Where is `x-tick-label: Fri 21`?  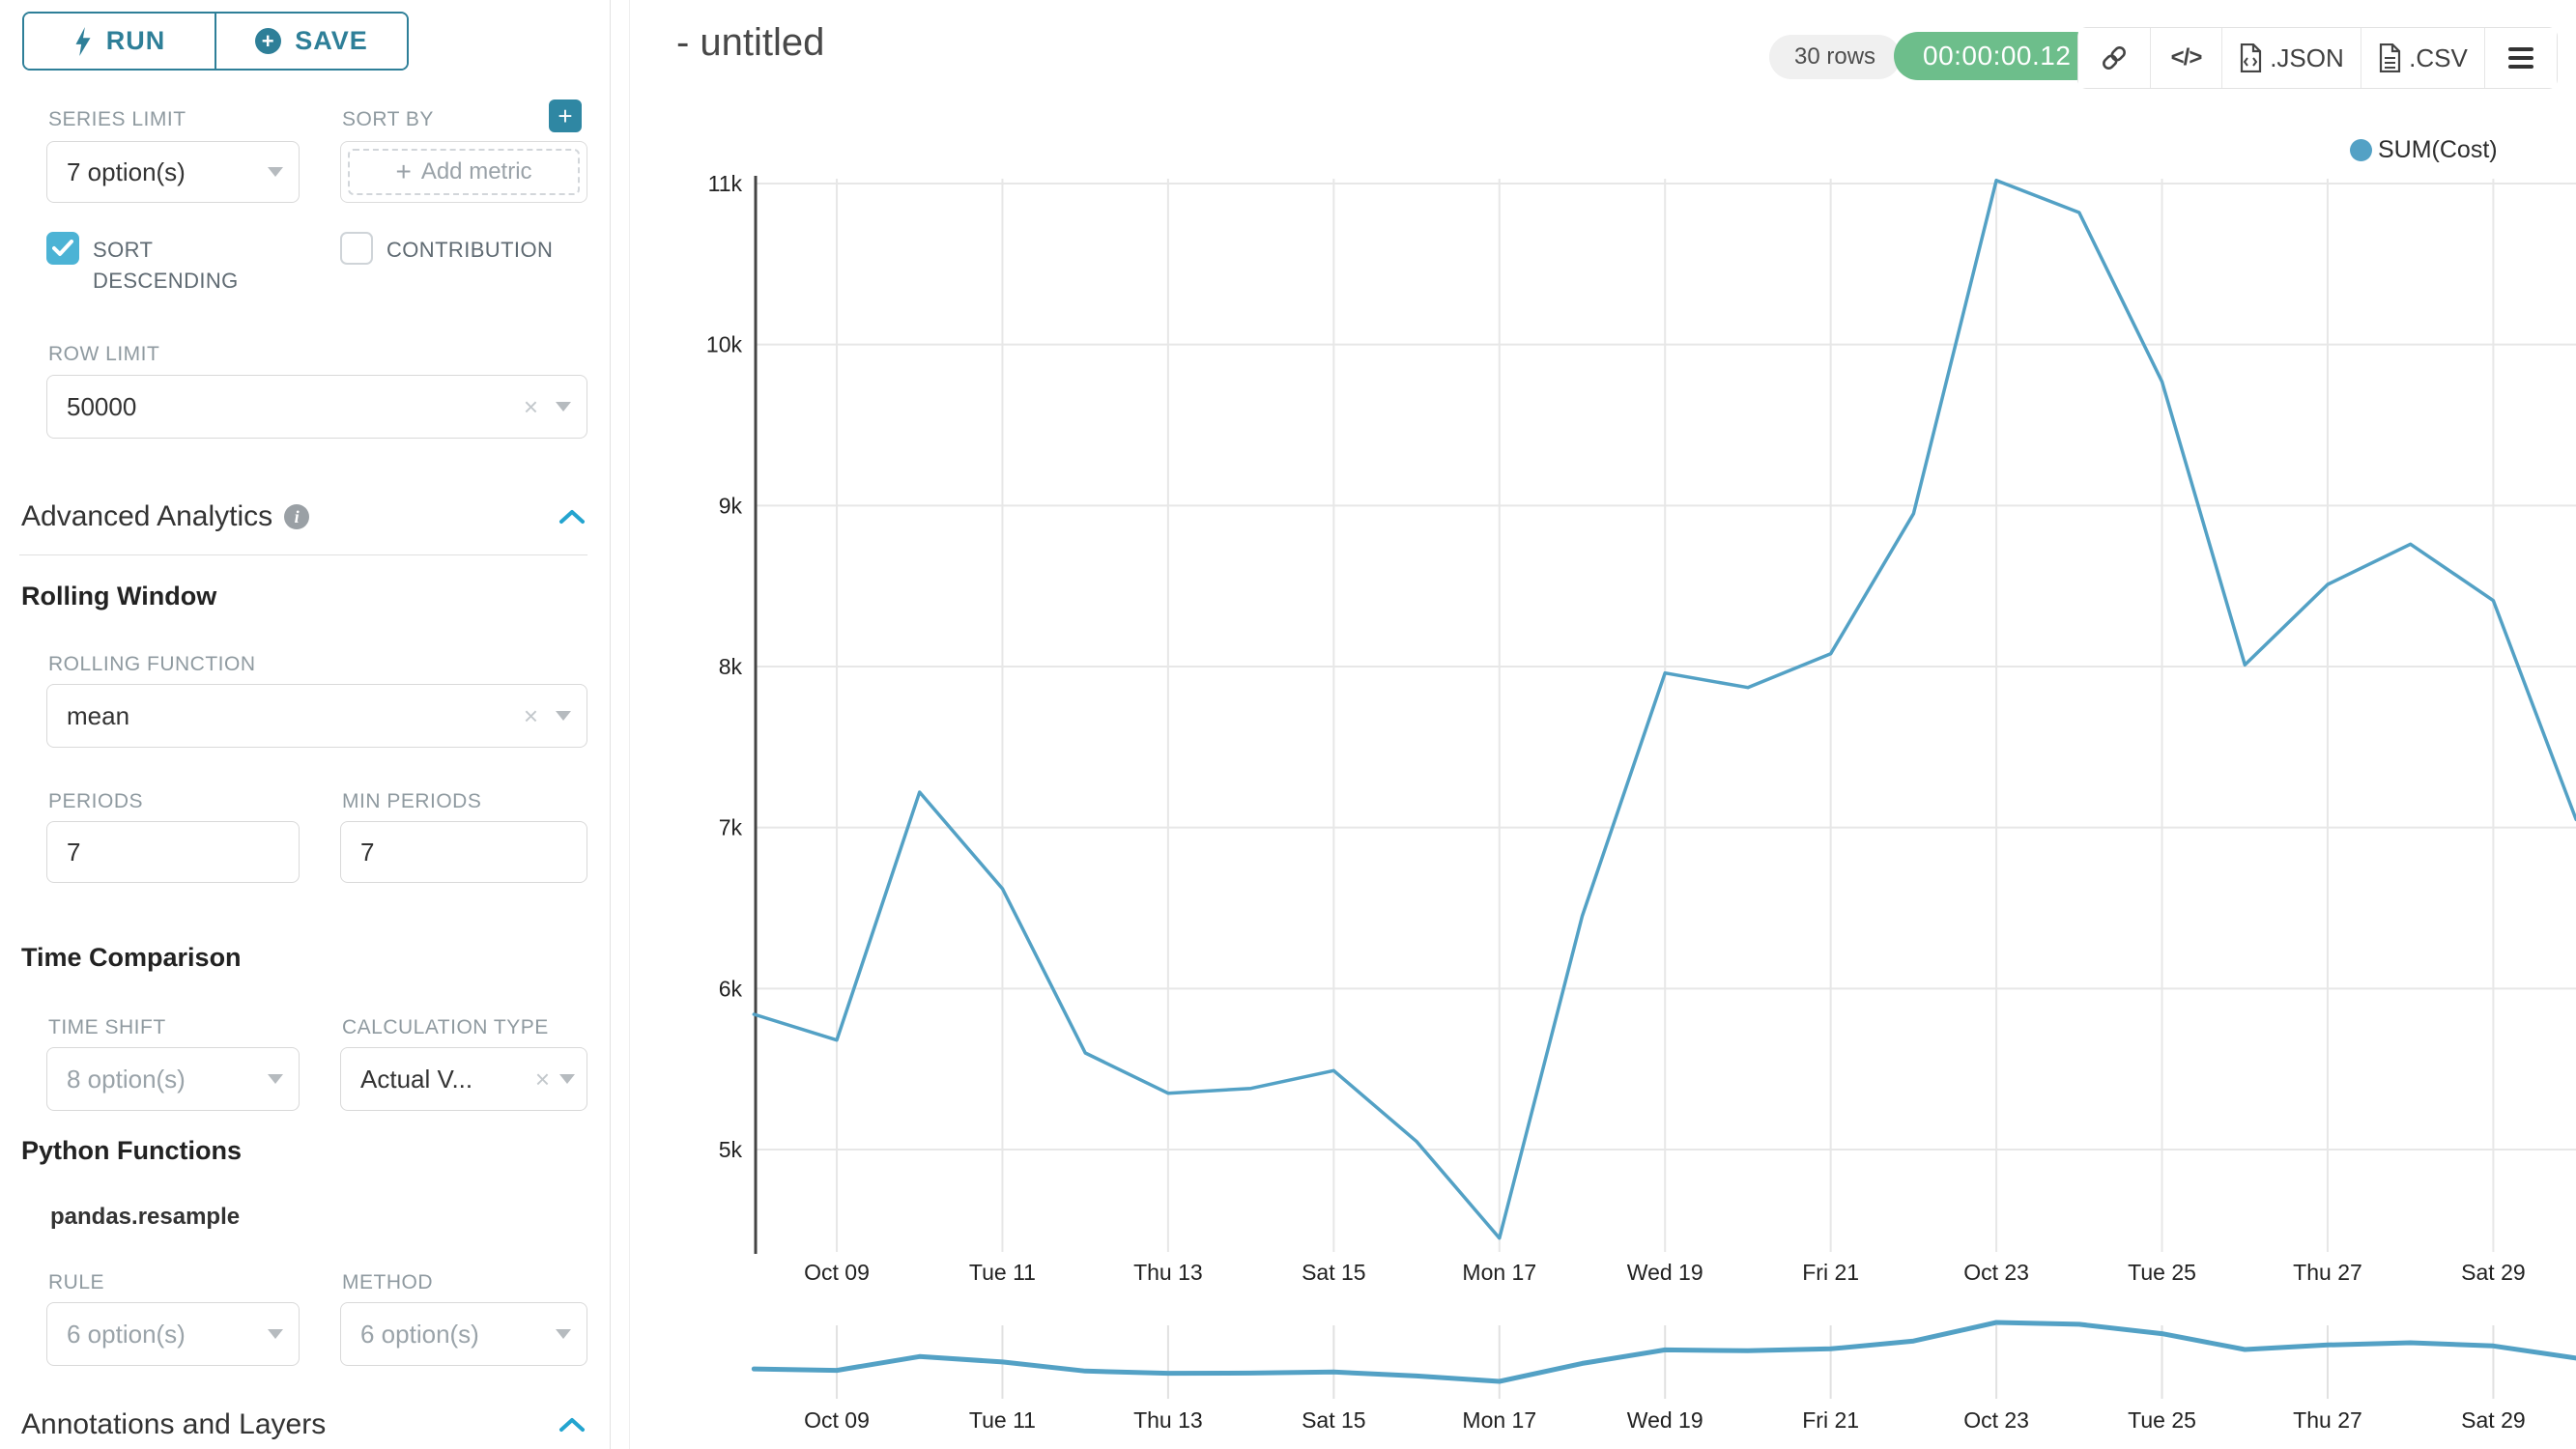 x-tick-label: Fri 21 is located at coordinates (1831, 1272).